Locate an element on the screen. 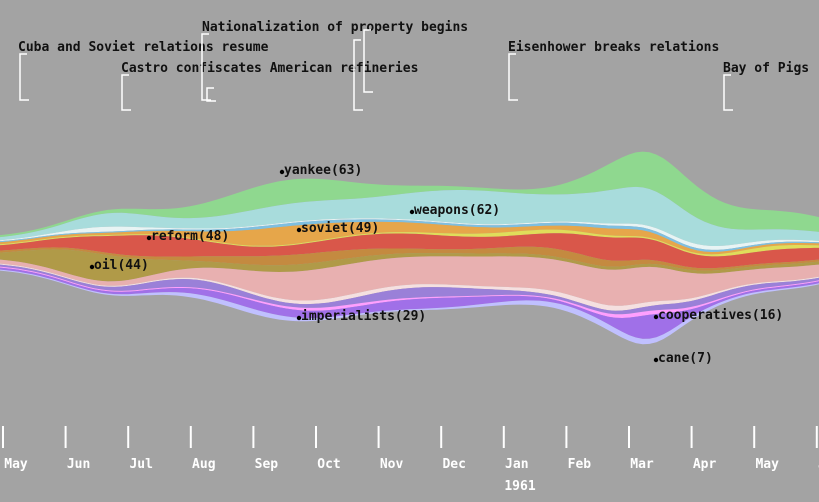 The image size is (819, 502). term-yankee: yankee(63) is located at coordinates (320, 170).